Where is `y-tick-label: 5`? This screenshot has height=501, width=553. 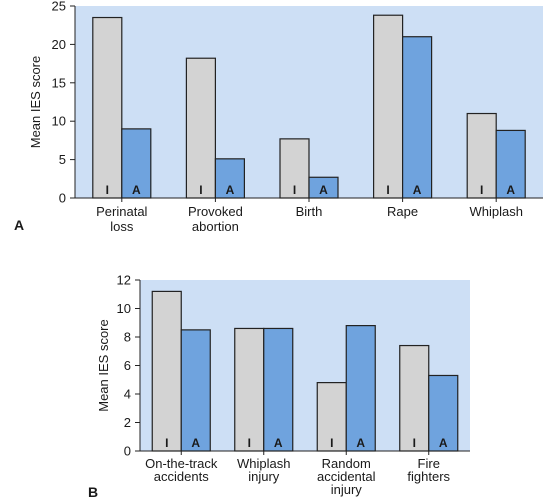
y-tick-label: 5 is located at coordinates (62, 159).